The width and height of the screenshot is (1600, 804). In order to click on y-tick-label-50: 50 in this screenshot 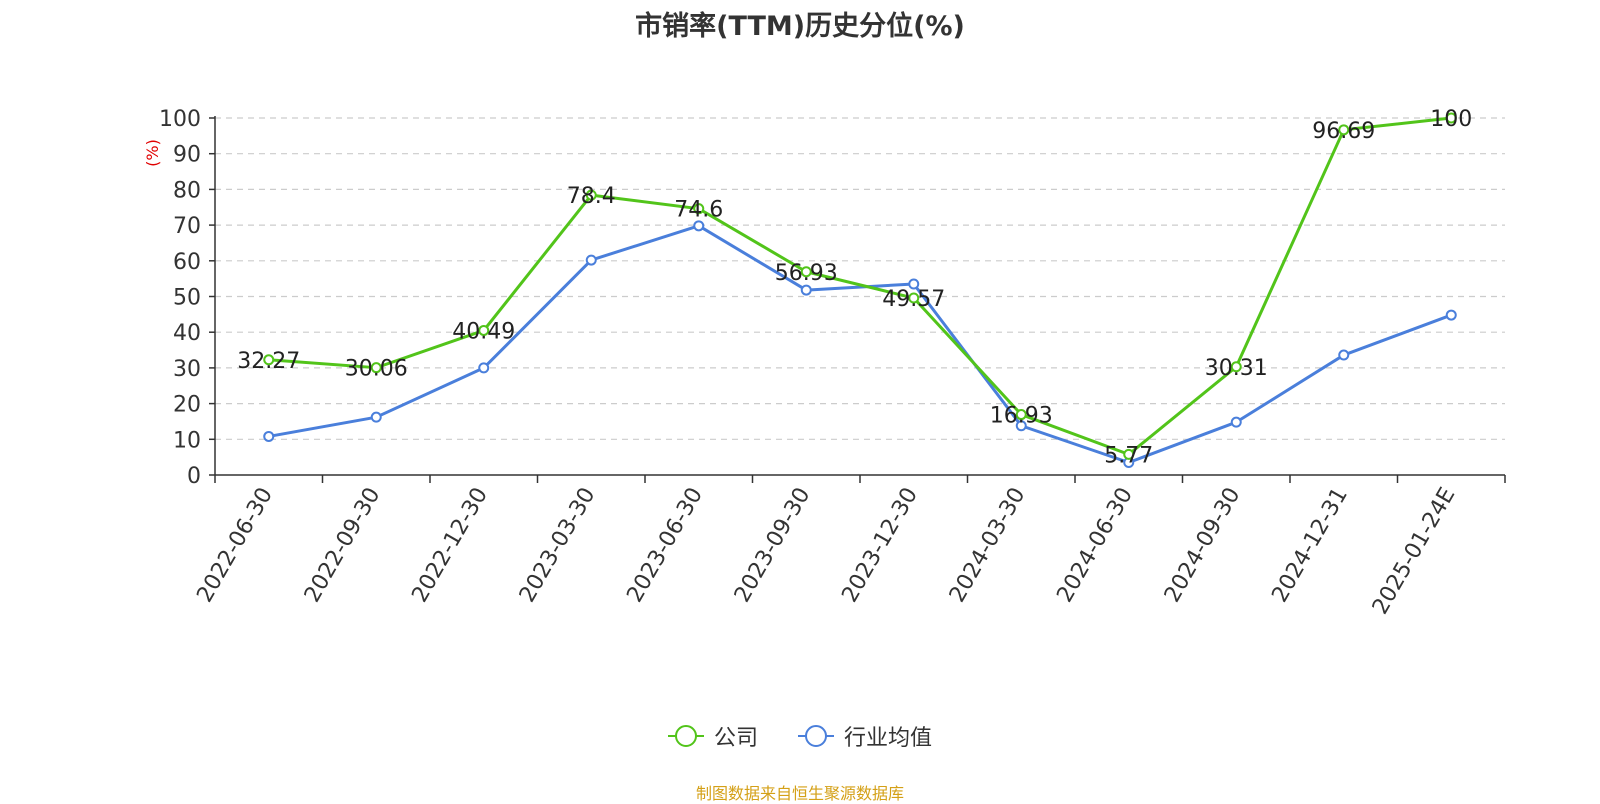, I will do `click(187, 298)`.